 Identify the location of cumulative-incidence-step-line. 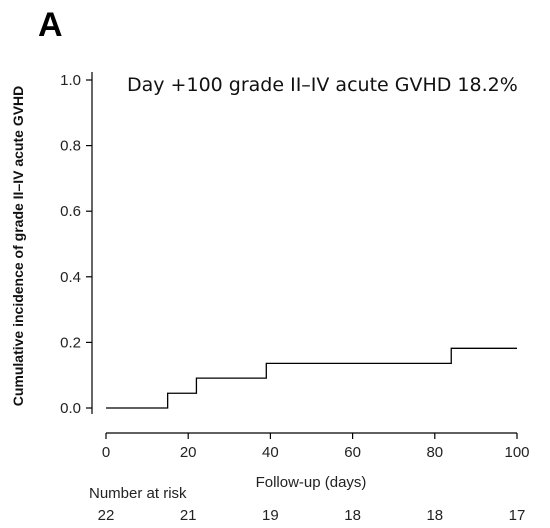
(311, 378).